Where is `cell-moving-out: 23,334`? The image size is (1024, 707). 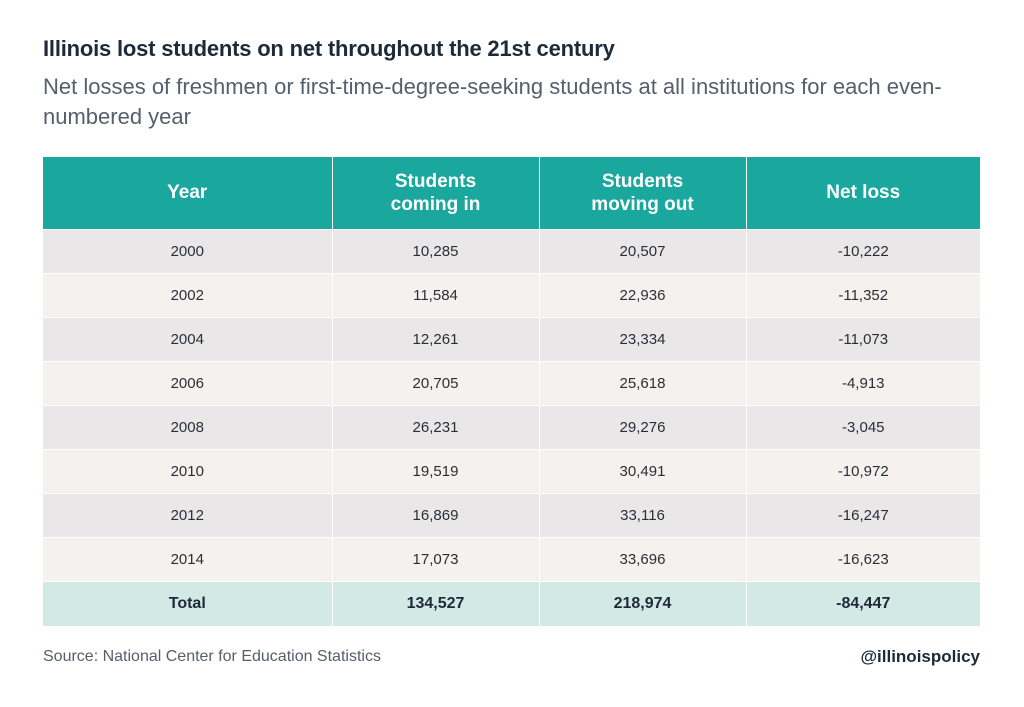 cell-moving-out: 23,334 is located at coordinates (643, 338).